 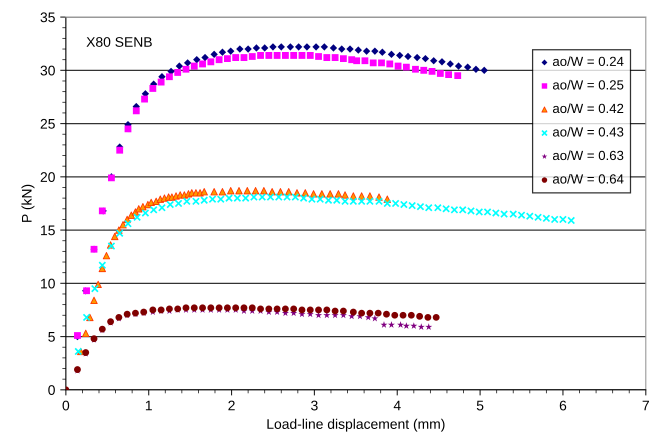 What do you see at coordinates (588, 61) in the screenshot?
I see `legend-label: ao/W = 0.24` at bounding box center [588, 61].